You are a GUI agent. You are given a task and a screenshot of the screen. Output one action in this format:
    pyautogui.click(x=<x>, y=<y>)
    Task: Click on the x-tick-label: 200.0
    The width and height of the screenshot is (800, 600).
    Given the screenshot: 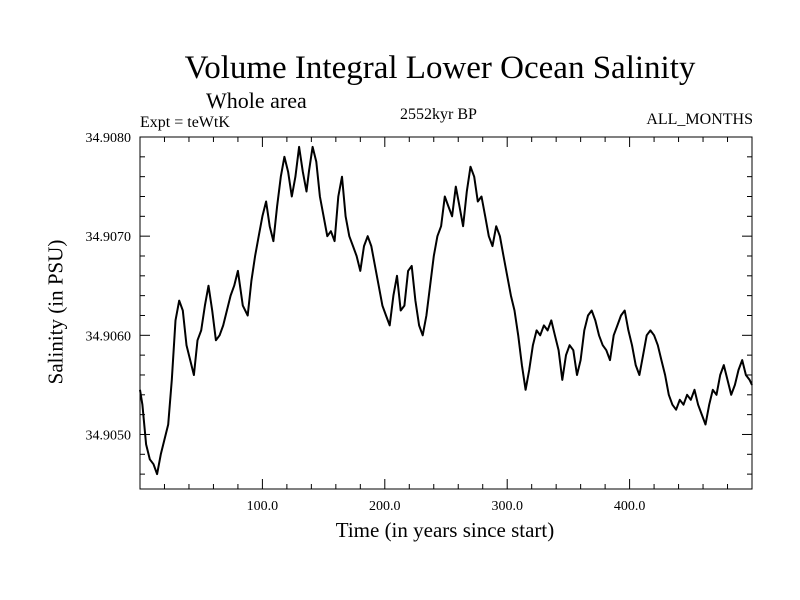 What is the action you would take?
    pyautogui.click(x=385, y=506)
    